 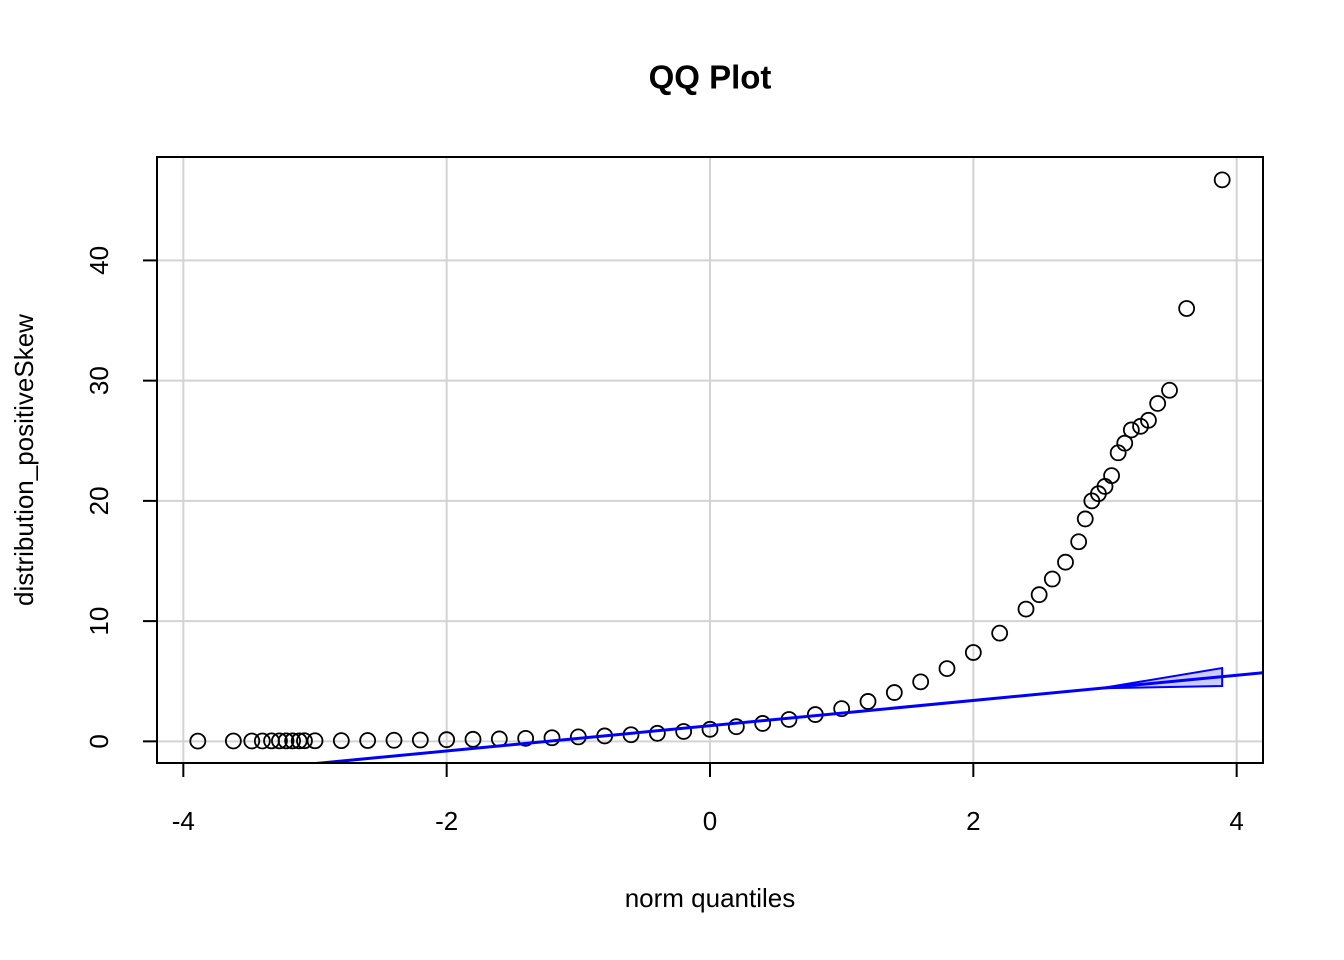 What do you see at coordinates (710, 77) in the screenshot?
I see `chart-title: QQ Plot` at bounding box center [710, 77].